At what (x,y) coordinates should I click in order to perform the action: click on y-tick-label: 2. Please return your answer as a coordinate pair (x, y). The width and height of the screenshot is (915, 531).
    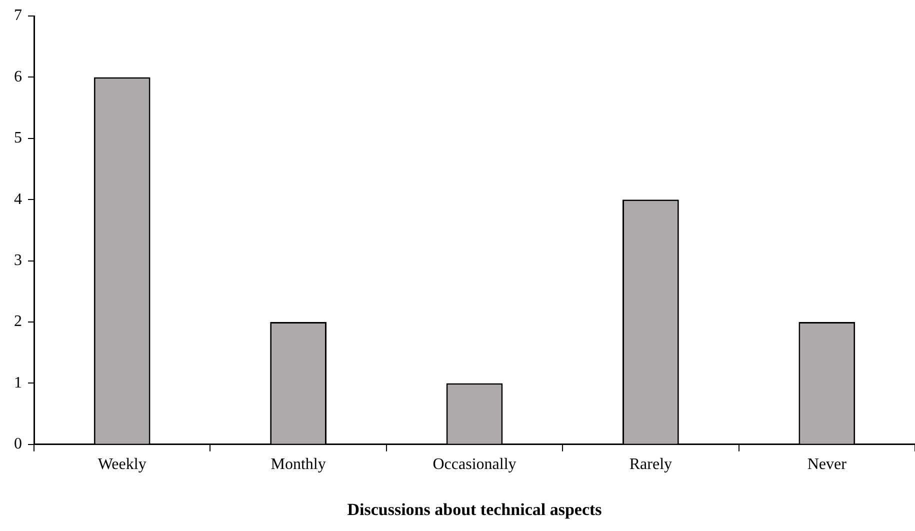
    Looking at the image, I should click on (18, 321).